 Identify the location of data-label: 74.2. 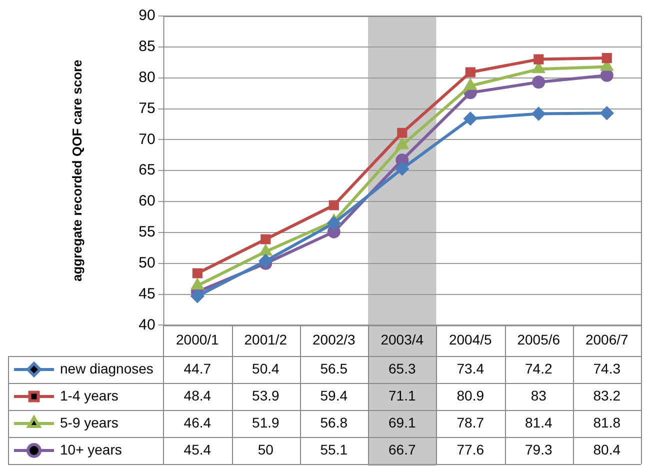
(538, 368).